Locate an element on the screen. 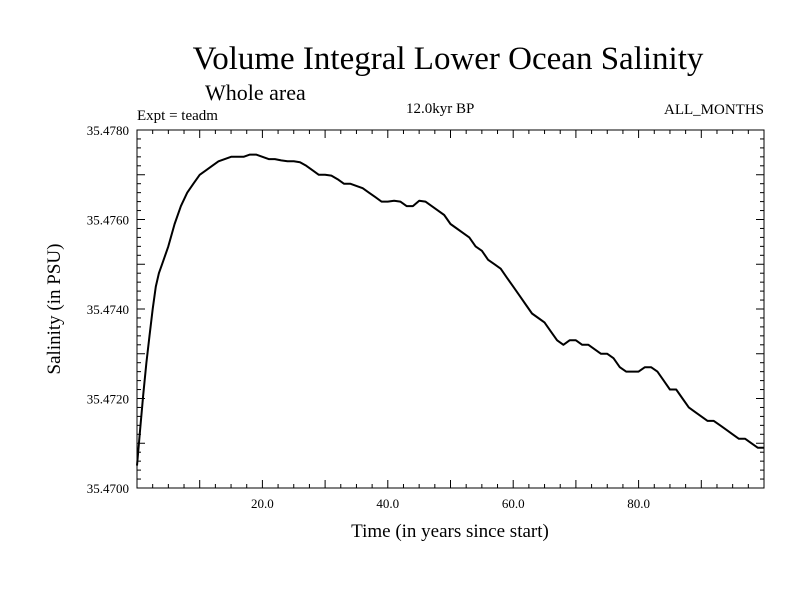 This screenshot has height=605, width=800. x-tick-label: 20.0 is located at coordinates (262, 503).